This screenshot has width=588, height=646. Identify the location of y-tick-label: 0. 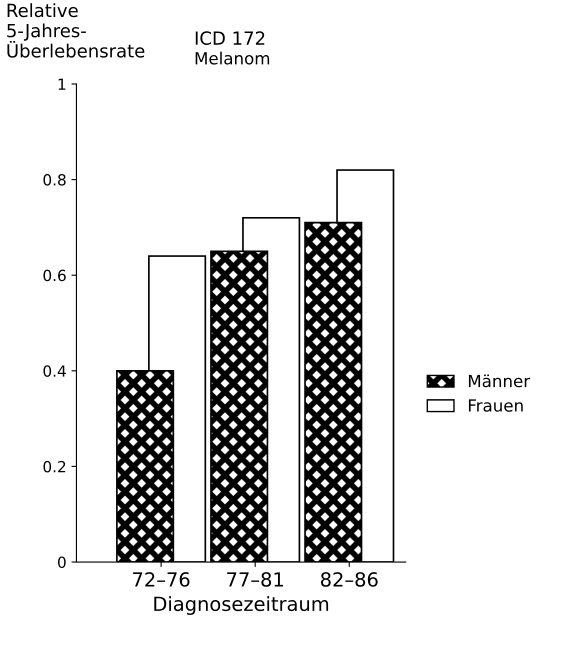
(62, 562).